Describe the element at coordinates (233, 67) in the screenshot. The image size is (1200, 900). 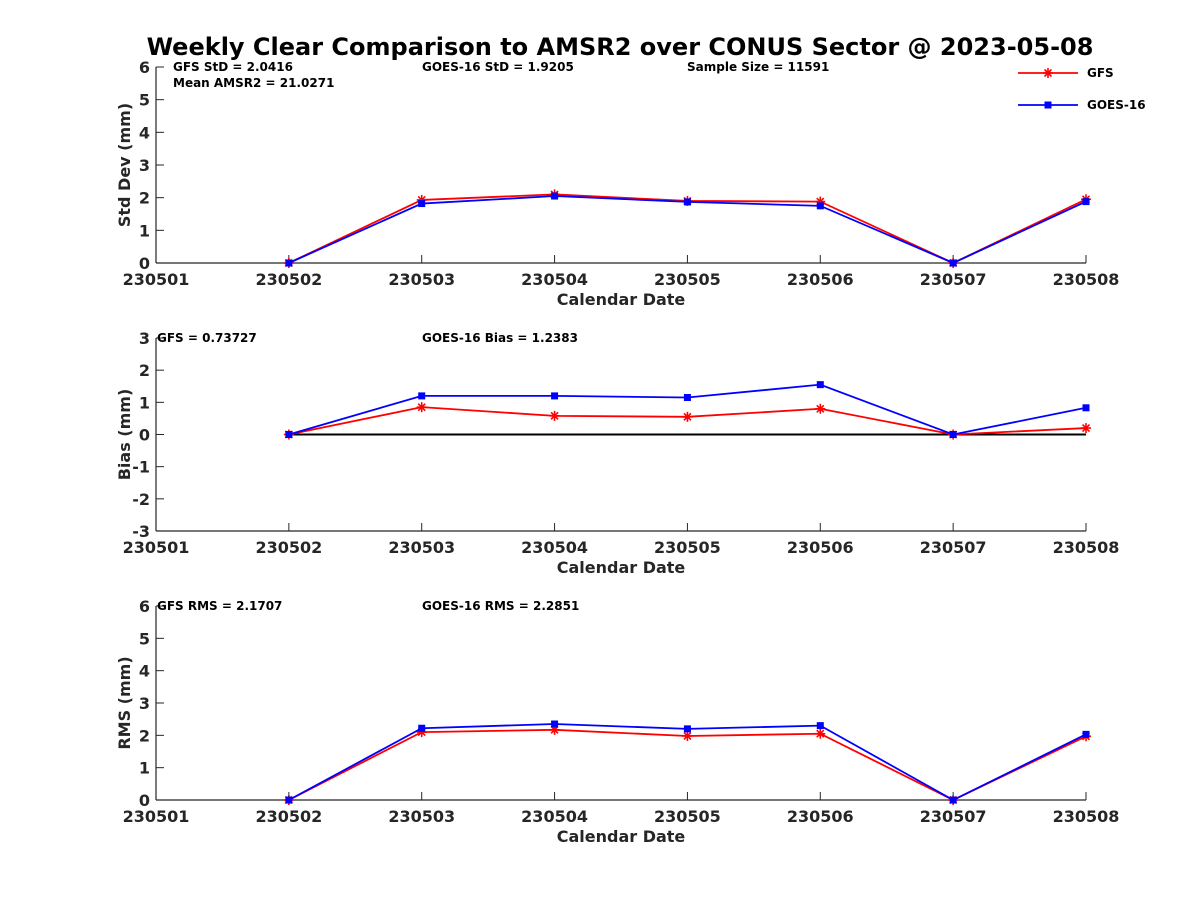
I see `stat-annotation: GFS StD = 2.0416` at that location.